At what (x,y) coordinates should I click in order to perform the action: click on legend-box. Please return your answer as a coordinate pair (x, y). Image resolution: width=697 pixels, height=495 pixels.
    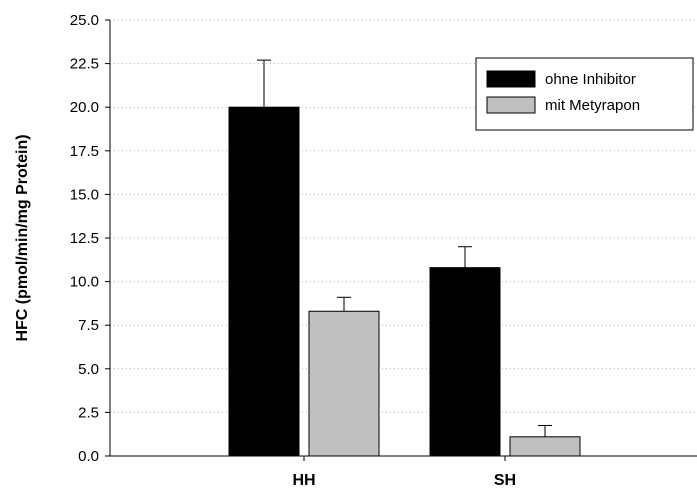
    Looking at the image, I should click on (584, 94).